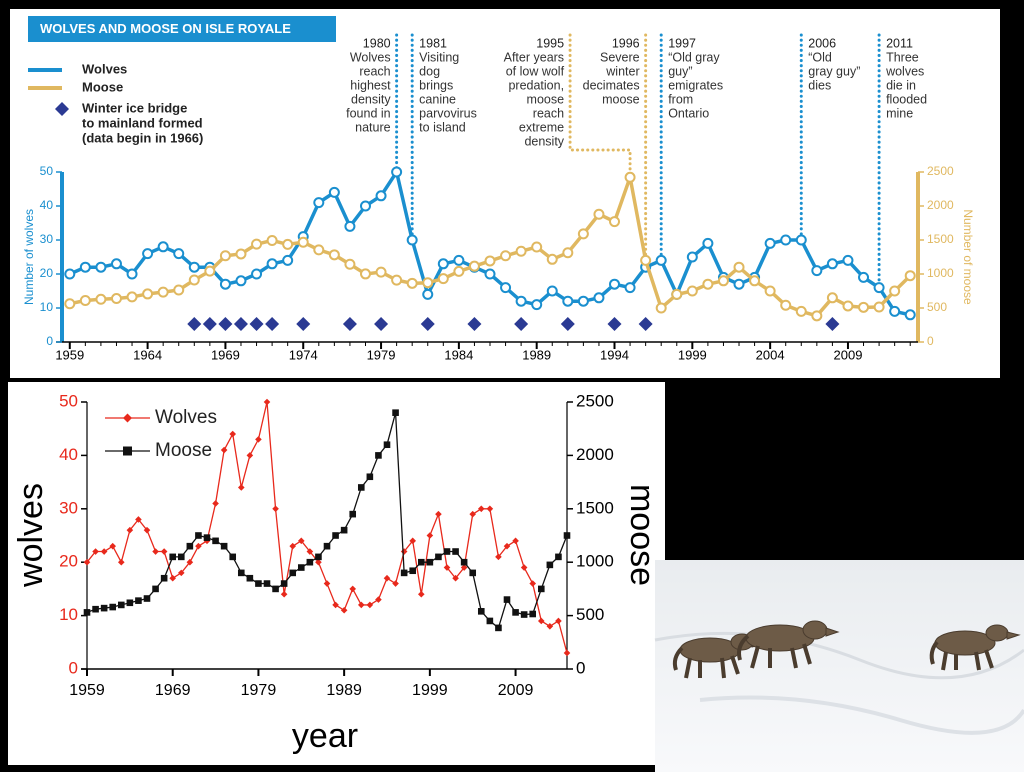 This screenshot has width=1024, height=772. What do you see at coordinates (47, 171) in the screenshot?
I see `y-tick-label: 50` at bounding box center [47, 171].